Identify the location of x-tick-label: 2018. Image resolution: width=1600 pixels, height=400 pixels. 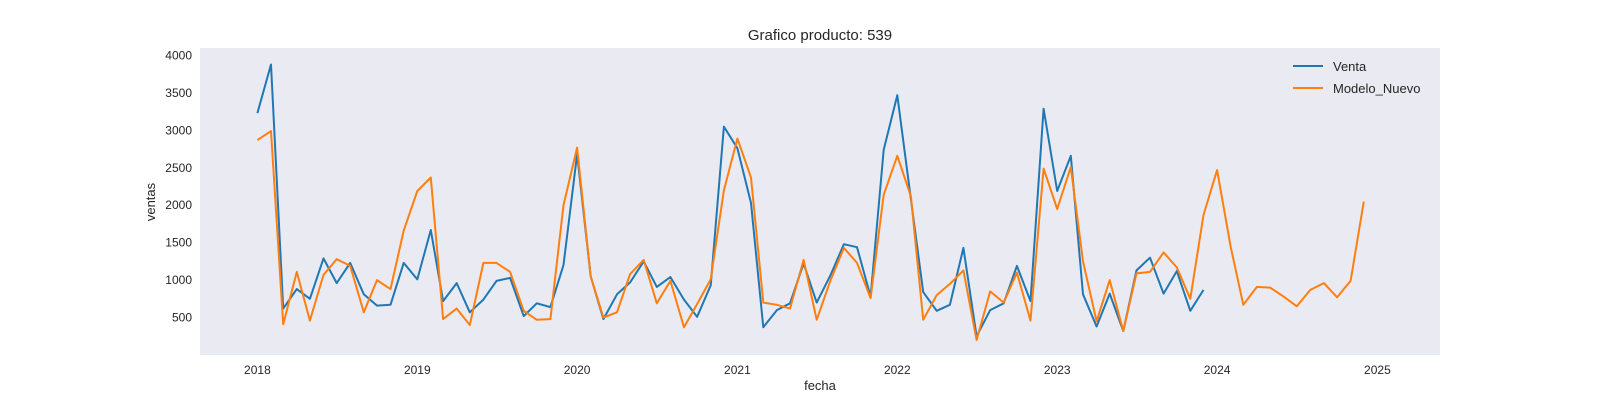
(257, 370).